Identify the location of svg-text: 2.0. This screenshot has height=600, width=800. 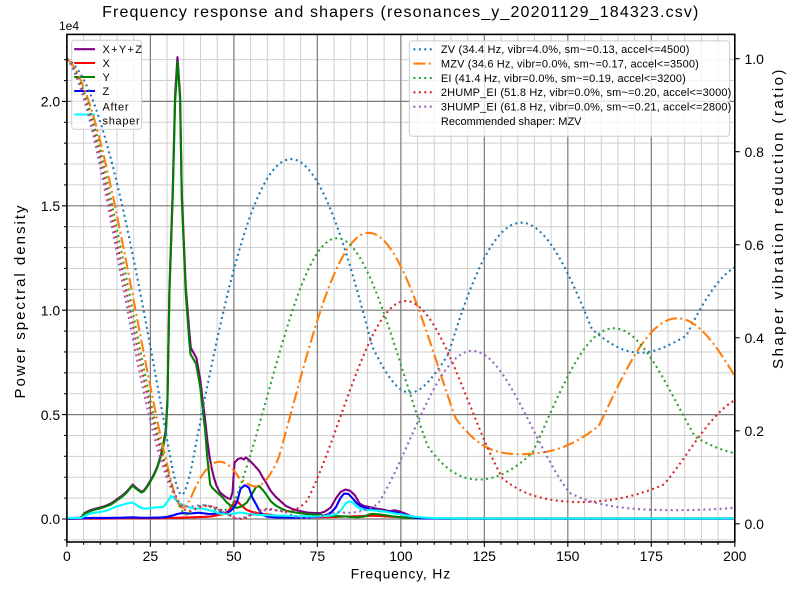
(51, 102).